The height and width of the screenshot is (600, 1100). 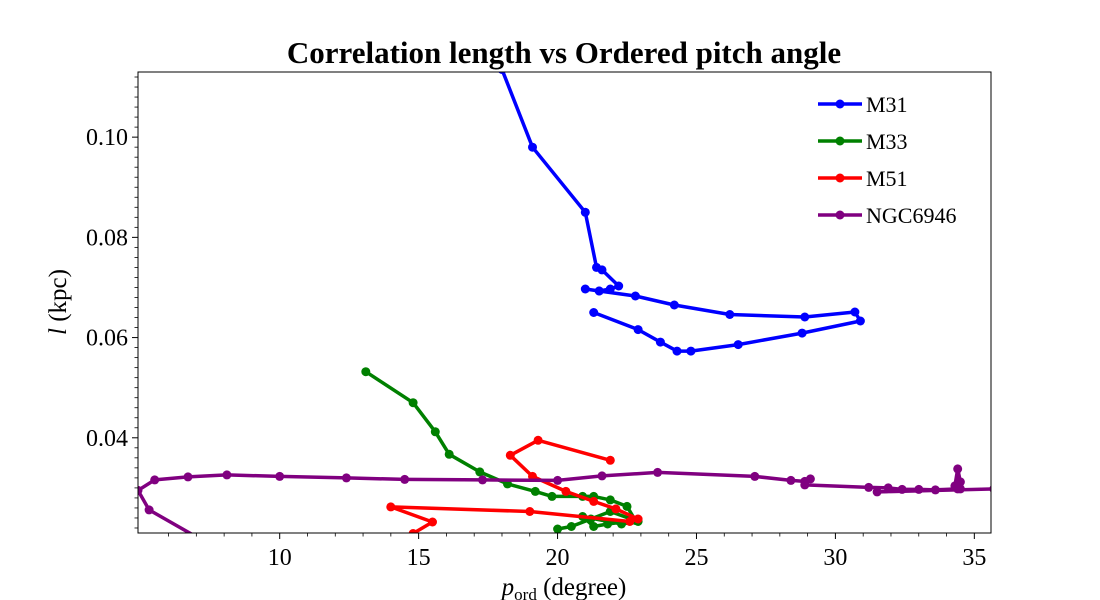 What do you see at coordinates (280, 558) in the screenshot?
I see `x-tick-label: 10` at bounding box center [280, 558].